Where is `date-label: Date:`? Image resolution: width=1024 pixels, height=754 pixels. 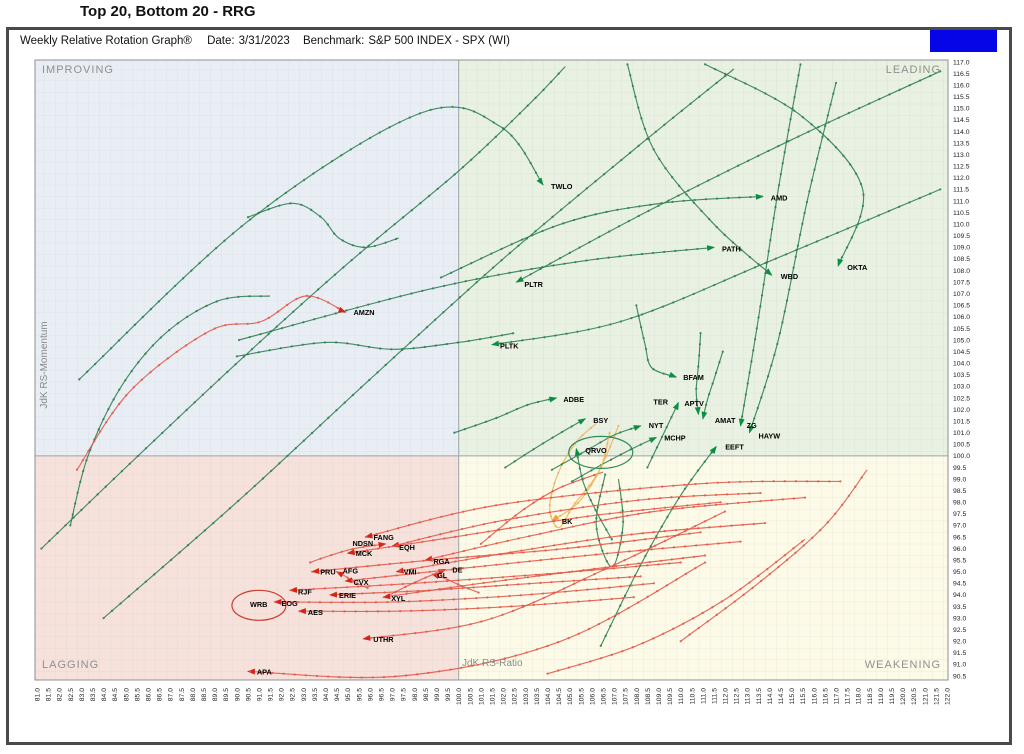
date-label: Date: is located at coordinates (221, 41).